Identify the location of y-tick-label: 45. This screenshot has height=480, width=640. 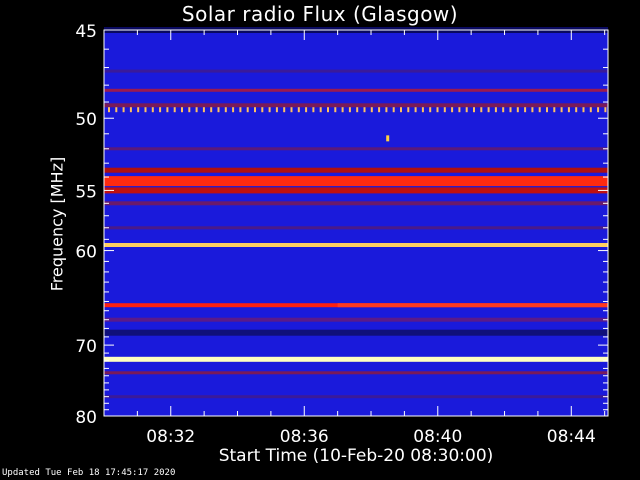
(86, 32).